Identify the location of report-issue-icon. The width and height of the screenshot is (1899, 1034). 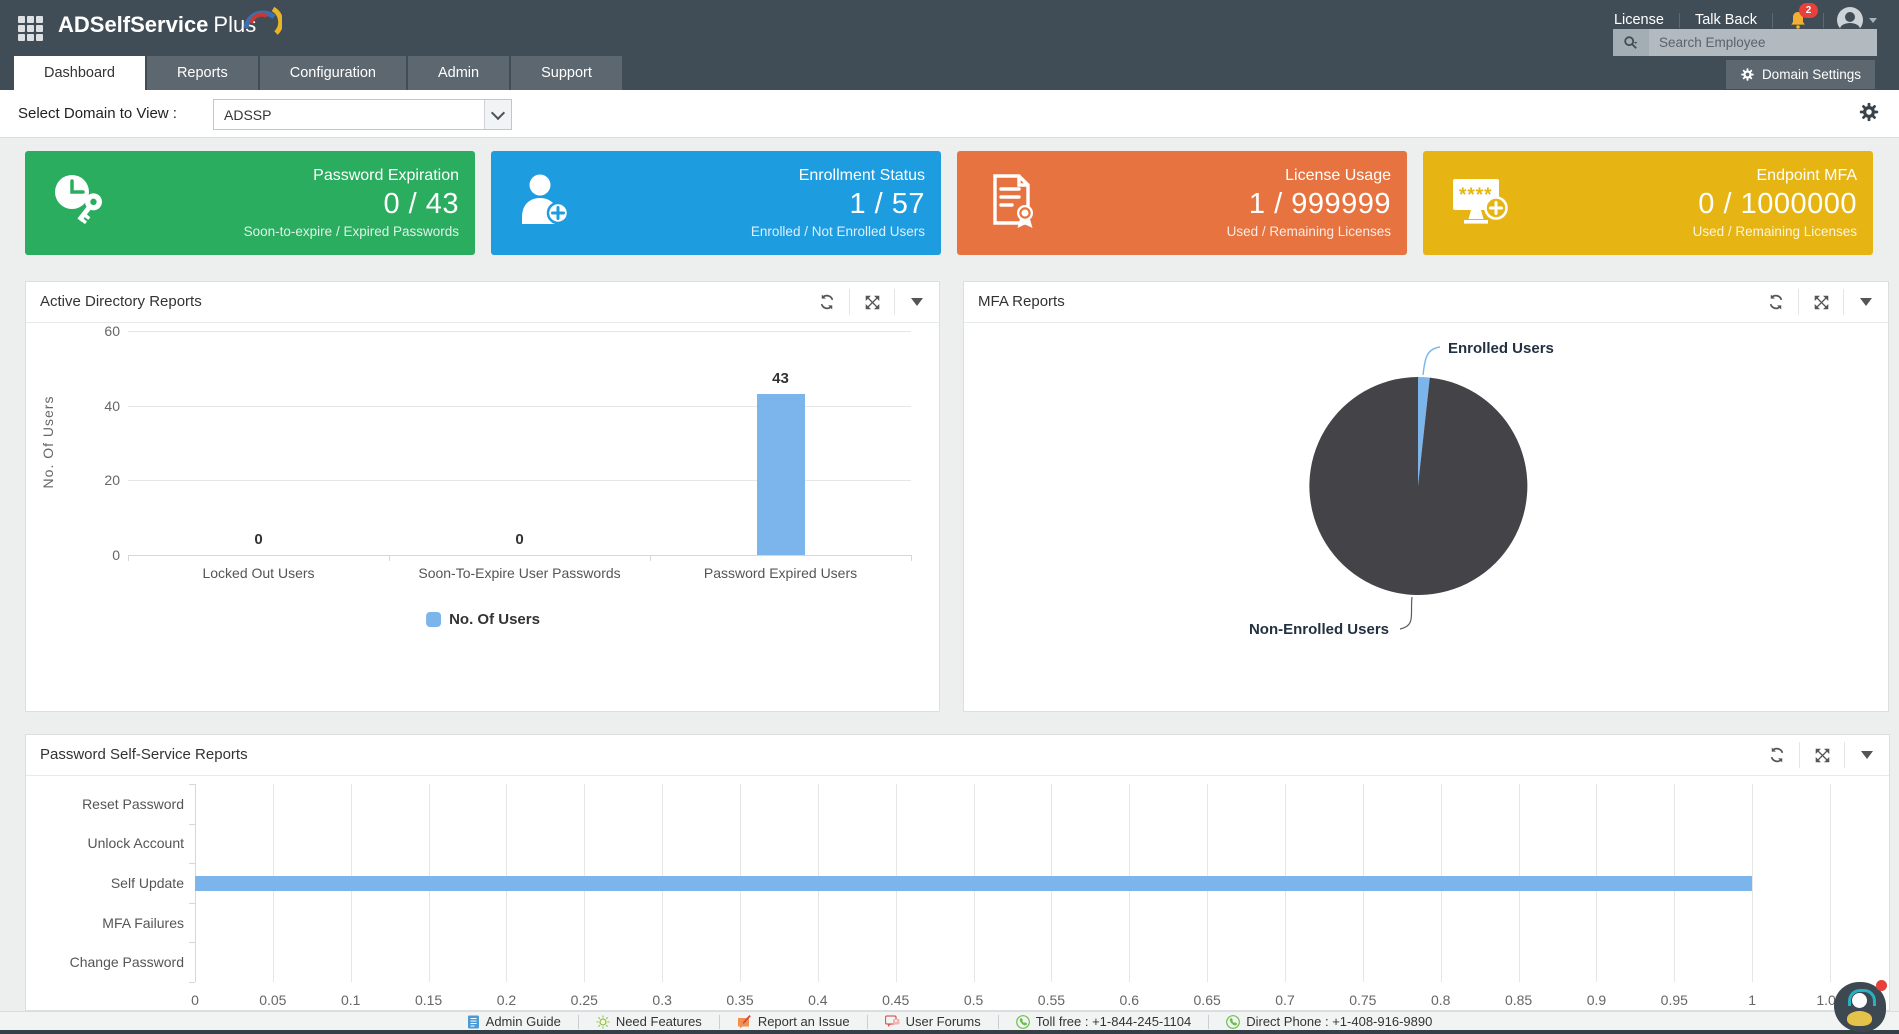
(744, 1021).